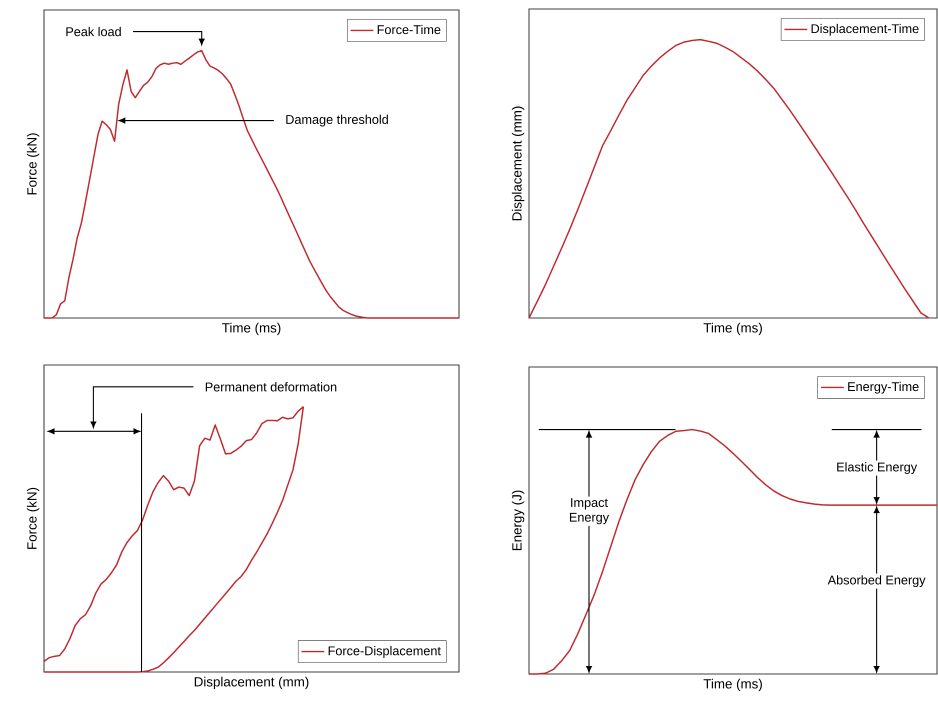 The width and height of the screenshot is (938, 704). I want to click on text: Permanent deformation, so click(271, 387).